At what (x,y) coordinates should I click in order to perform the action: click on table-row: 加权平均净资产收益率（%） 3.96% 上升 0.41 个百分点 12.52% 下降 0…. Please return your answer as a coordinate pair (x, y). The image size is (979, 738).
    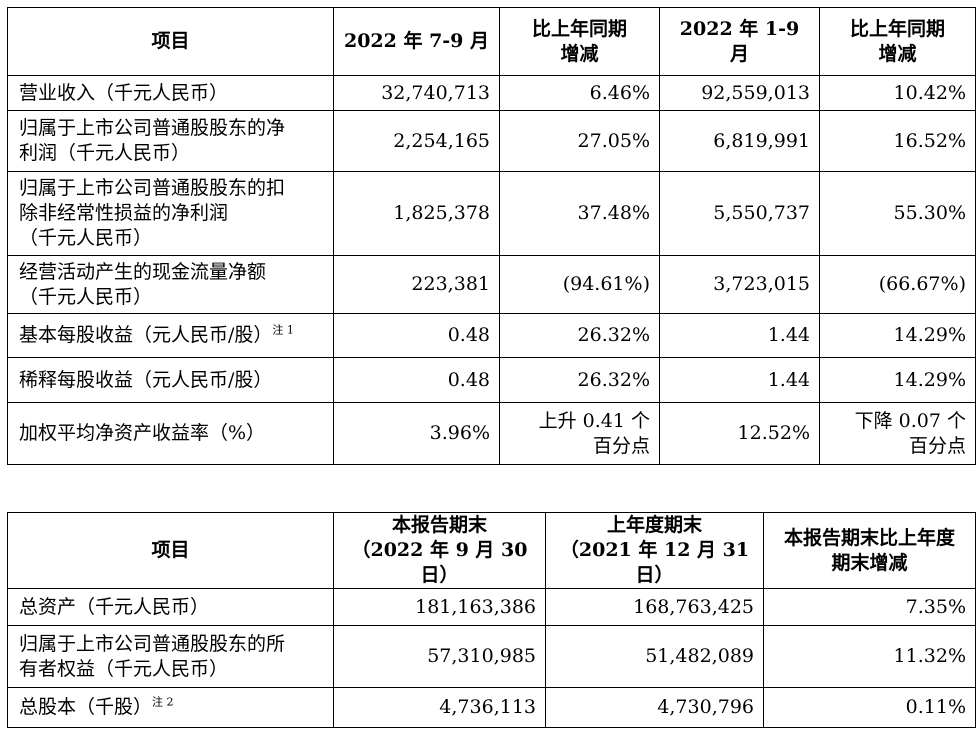
    Looking at the image, I should click on (491, 433).